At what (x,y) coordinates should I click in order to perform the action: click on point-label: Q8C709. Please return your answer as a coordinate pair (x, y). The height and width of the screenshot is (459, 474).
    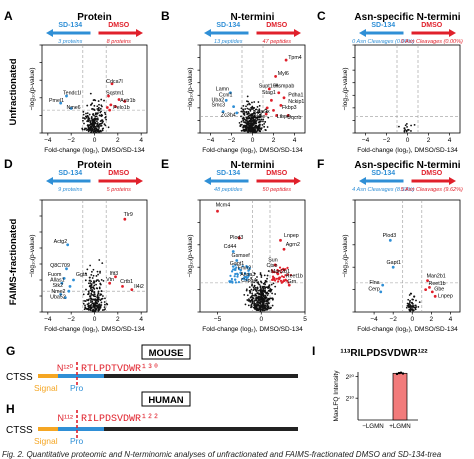
    Looking at the image, I should click on (60, 266).